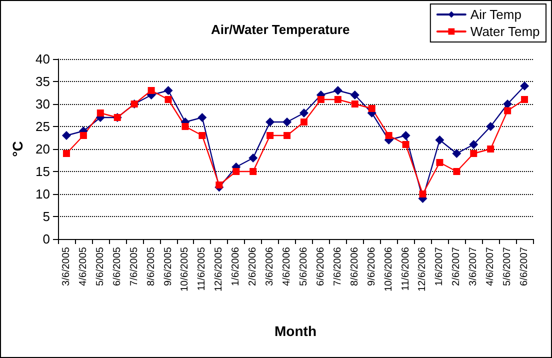 The width and height of the screenshot is (552, 358). Describe the element at coordinates (474, 266) in the screenshot. I see `x-tick-label: 3/6/2007` at that location.